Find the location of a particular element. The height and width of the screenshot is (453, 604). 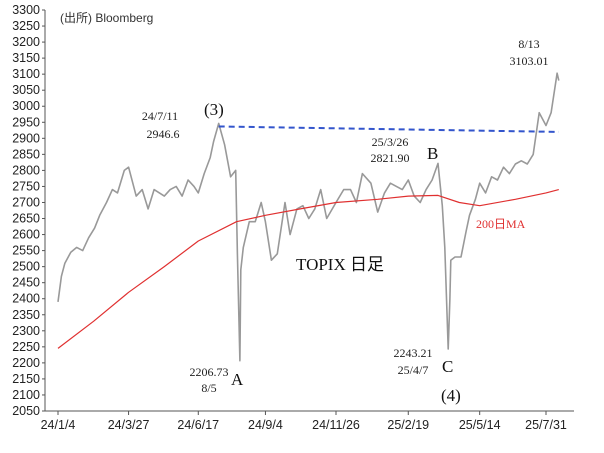

resistance-trendline is located at coordinates (388, 129).